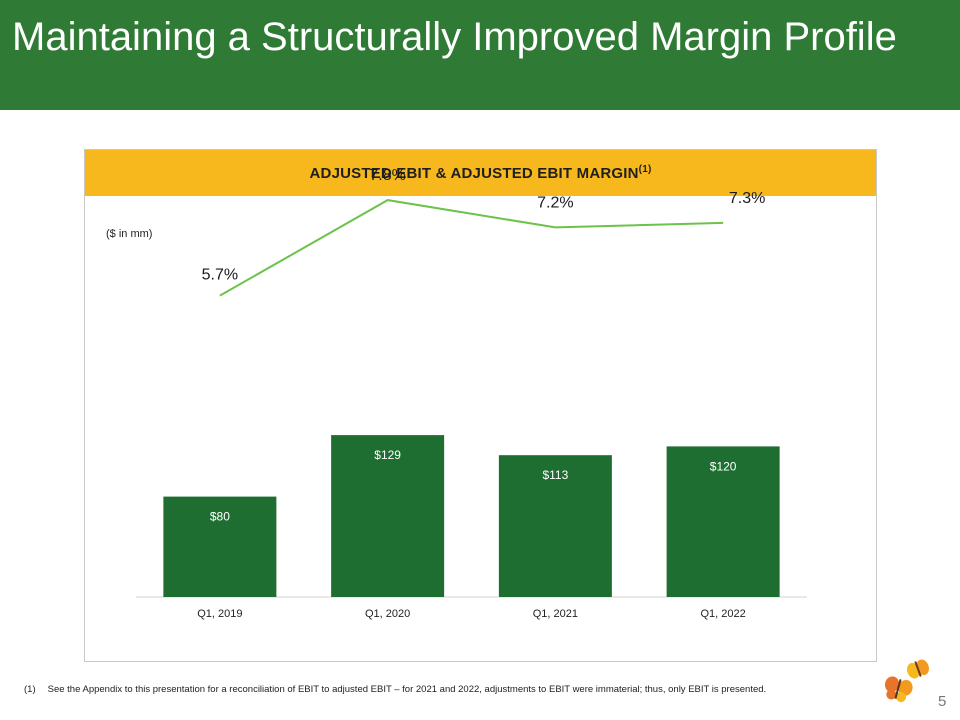 The height and width of the screenshot is (720, 960). What do you see at coordinates (220, 517) in the screenshot?
I see `bar-value-label-1: $80` at bounding box center [220, 517].